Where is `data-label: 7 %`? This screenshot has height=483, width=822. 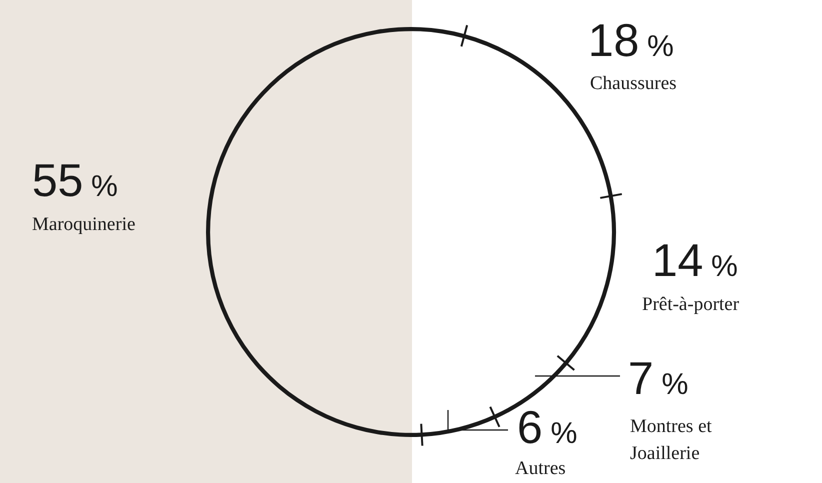
data-label: 7 % is located at coordinates (658, 378).